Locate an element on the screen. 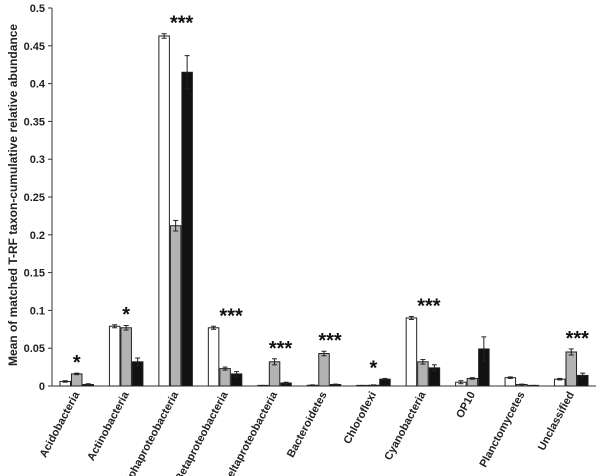 The image size is (600, 476). y-tick-label: 0.05 is located at coordinates (34, 349).